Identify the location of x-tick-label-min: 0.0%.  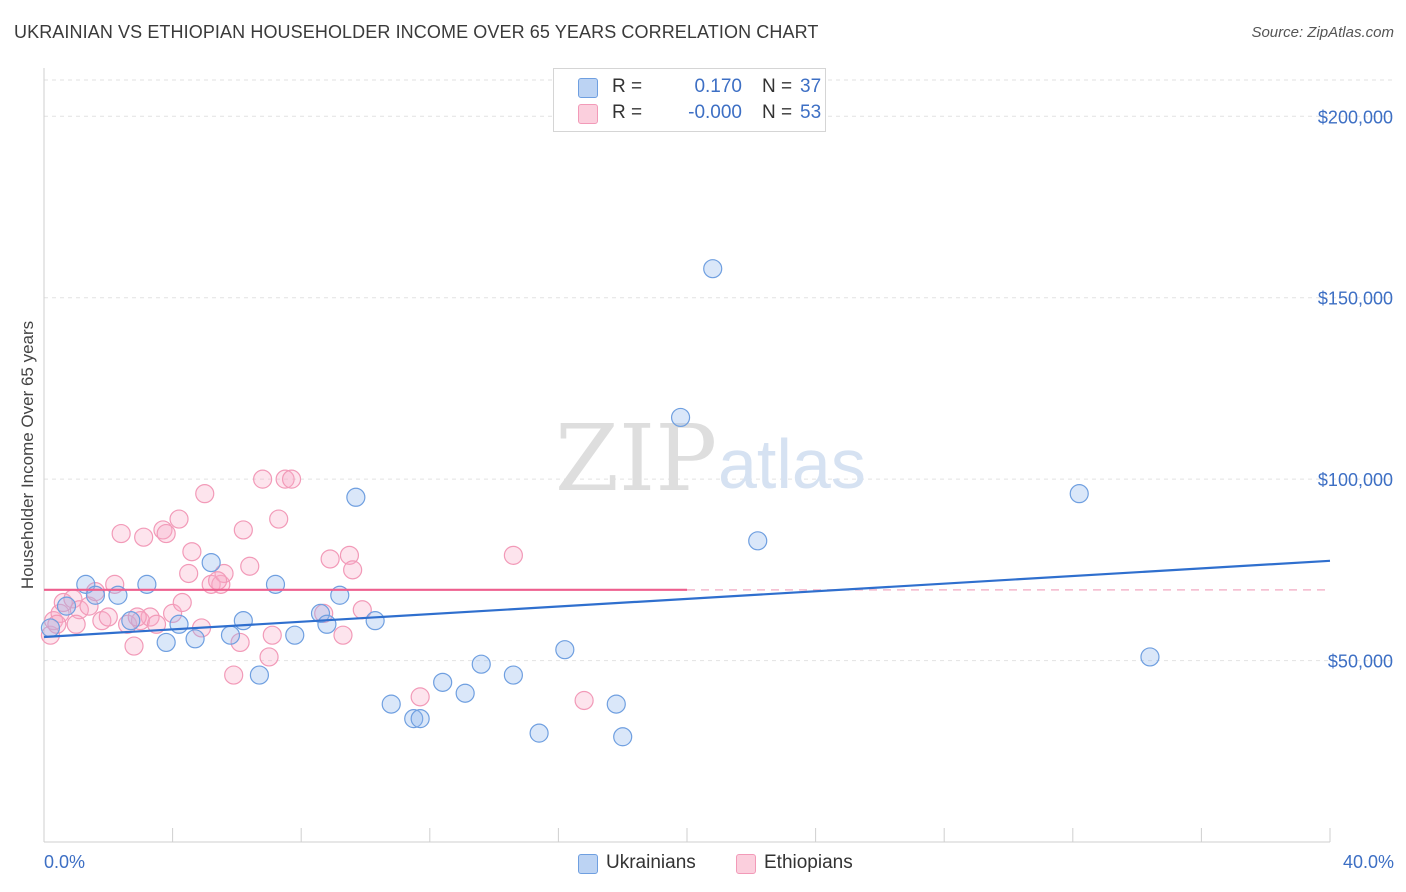
(65, 862).